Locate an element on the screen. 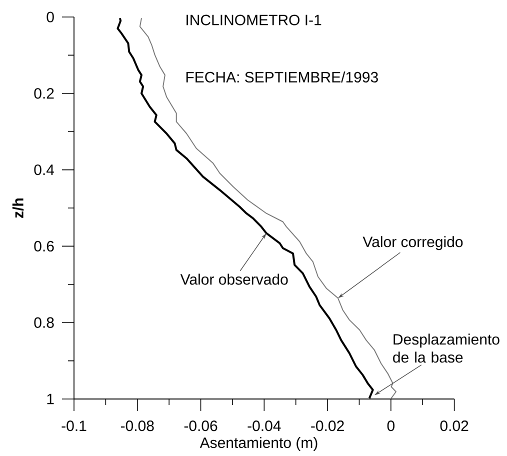  text: FECHA: SEPTIEMBRE/1993 is located at coordinates (282, 76).